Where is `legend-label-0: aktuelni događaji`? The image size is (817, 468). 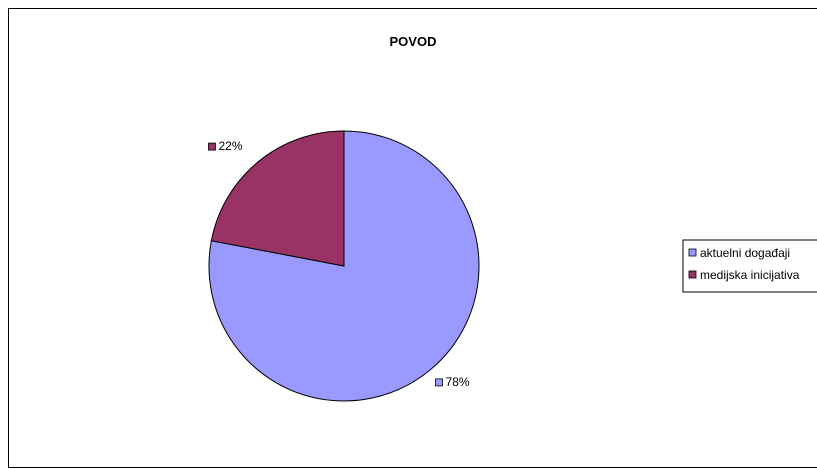
legend-label-0: aktuelni događaji is located at coordinates (745, 253).